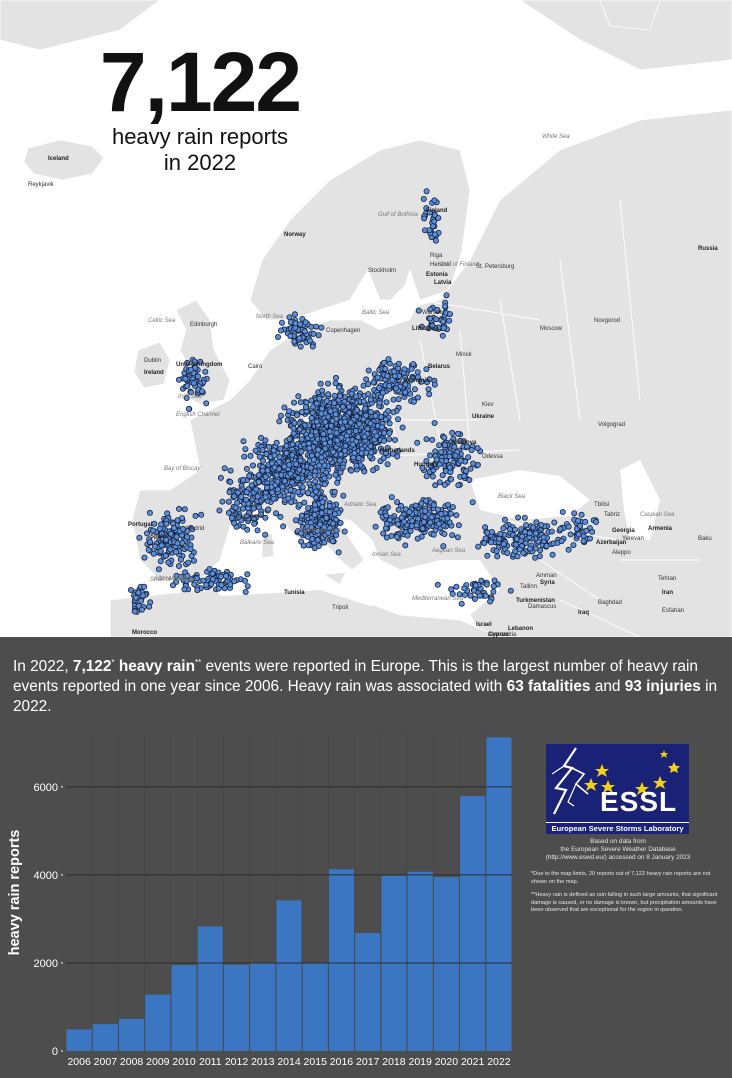  What do you see at coordinates (200, 150) in the screenshot?
I see `headline-subtitle: heavy rain reports in 2022` at bounding box center [200, 150].